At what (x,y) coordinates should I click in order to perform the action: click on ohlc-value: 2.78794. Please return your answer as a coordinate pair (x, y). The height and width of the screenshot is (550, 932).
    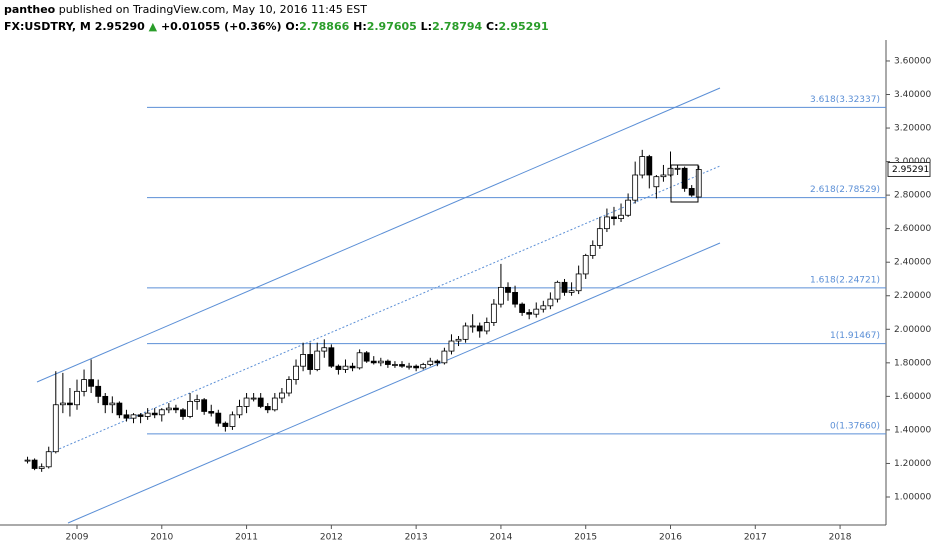
    Looking at the image, I should click on (457, 26).